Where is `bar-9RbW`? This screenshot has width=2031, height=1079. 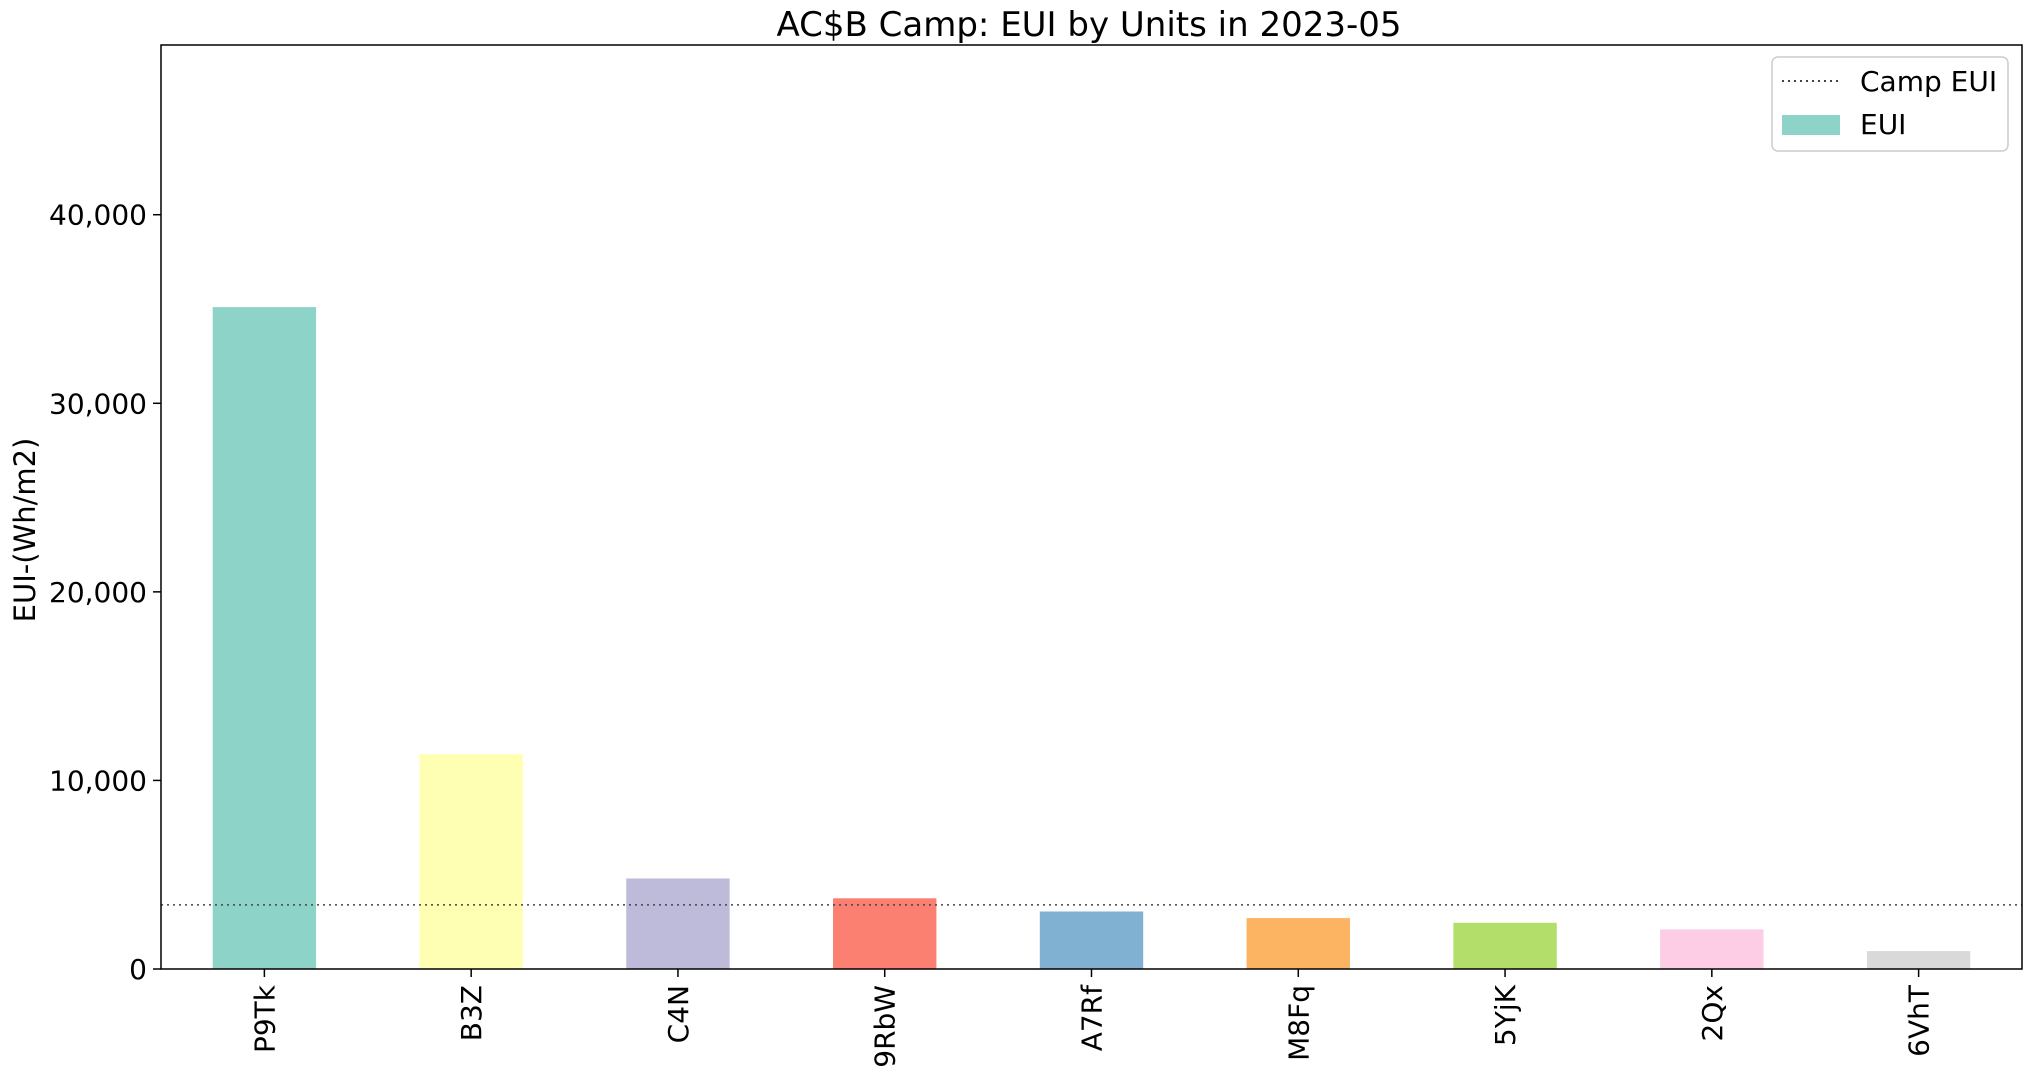
bar-9RbW is located at coordinates (885, 933).